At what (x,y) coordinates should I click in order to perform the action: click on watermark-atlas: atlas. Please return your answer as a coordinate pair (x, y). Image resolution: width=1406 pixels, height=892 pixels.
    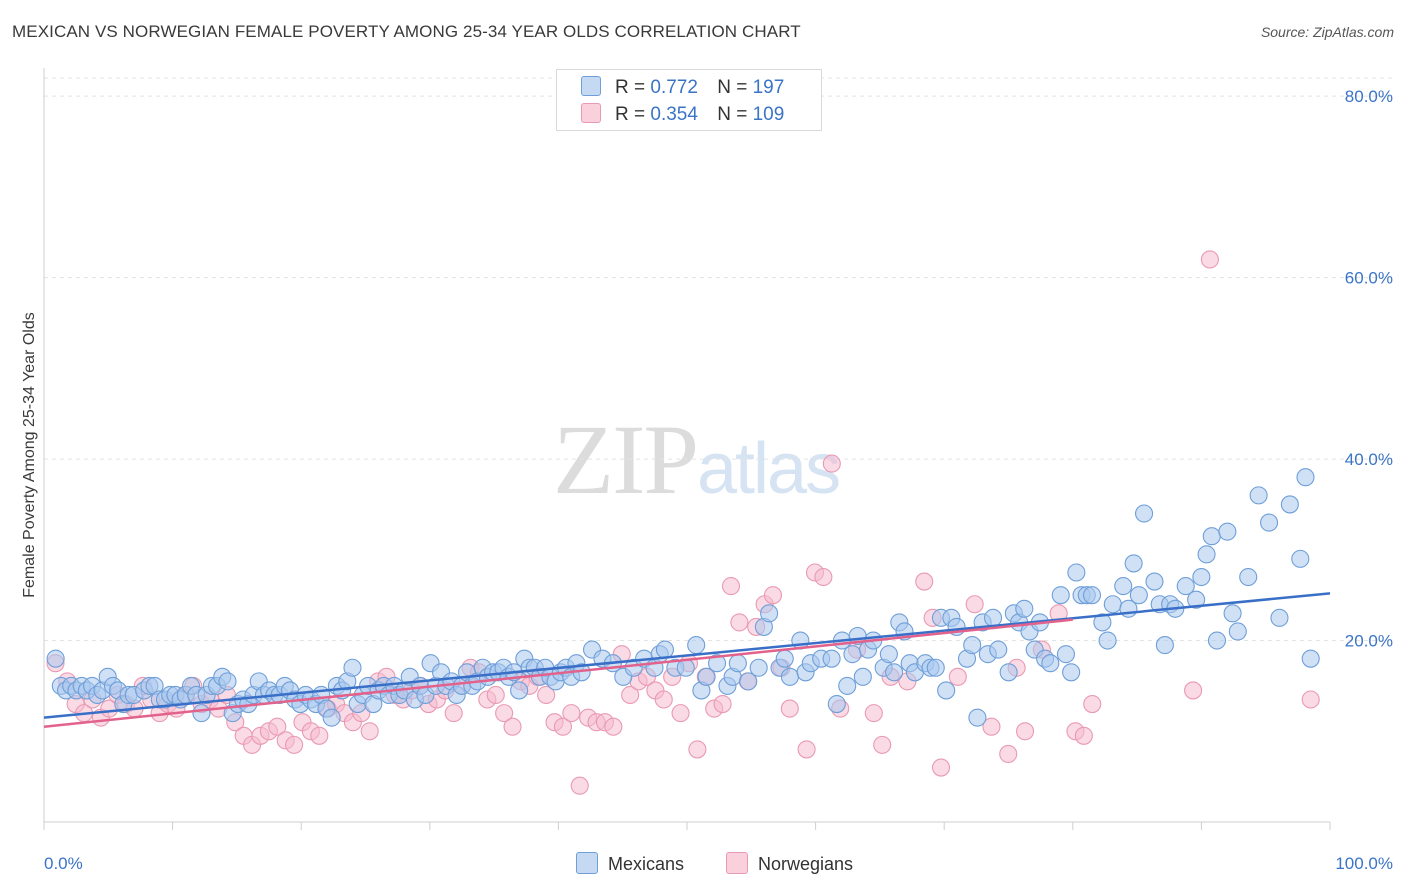
    Looking at the image, I should click on (769, 469).